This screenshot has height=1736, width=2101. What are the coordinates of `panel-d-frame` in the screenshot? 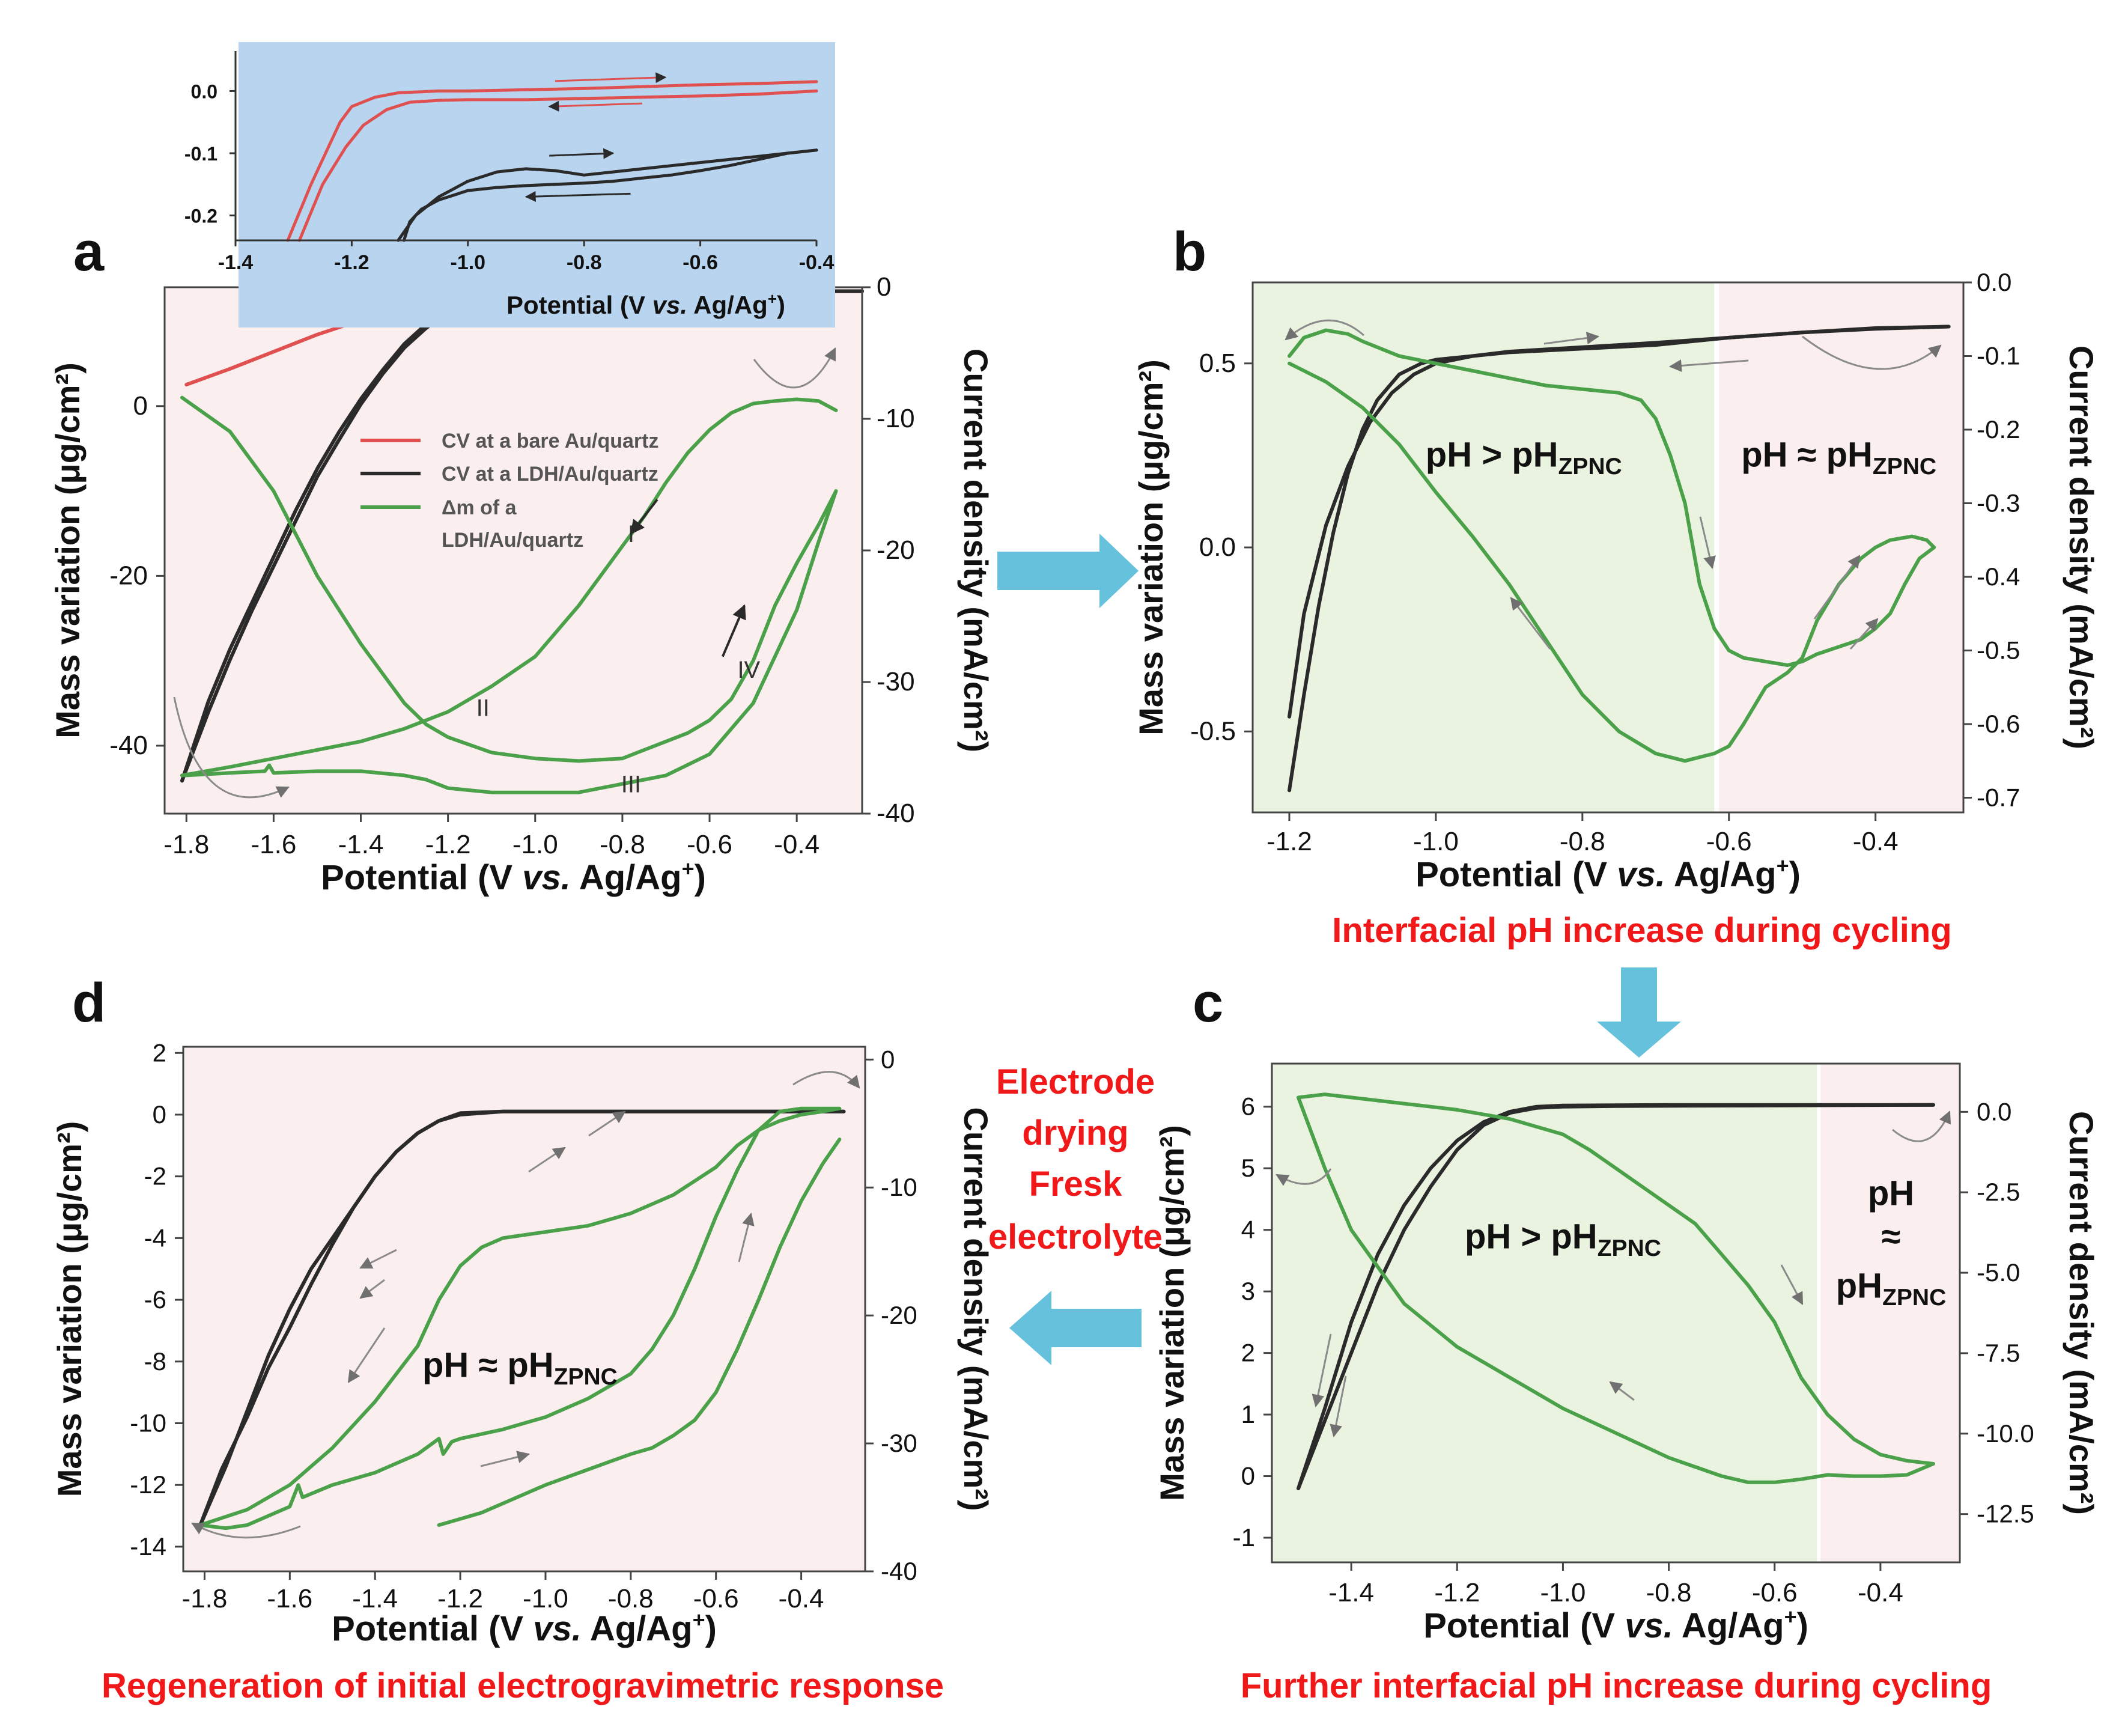 It's located at (524, 1309).